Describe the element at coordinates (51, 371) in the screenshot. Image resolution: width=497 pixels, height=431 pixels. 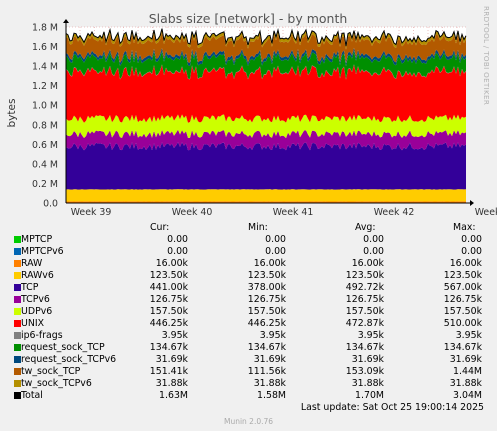
I see `legend-series-name: tw_sock_TCP` at that location.